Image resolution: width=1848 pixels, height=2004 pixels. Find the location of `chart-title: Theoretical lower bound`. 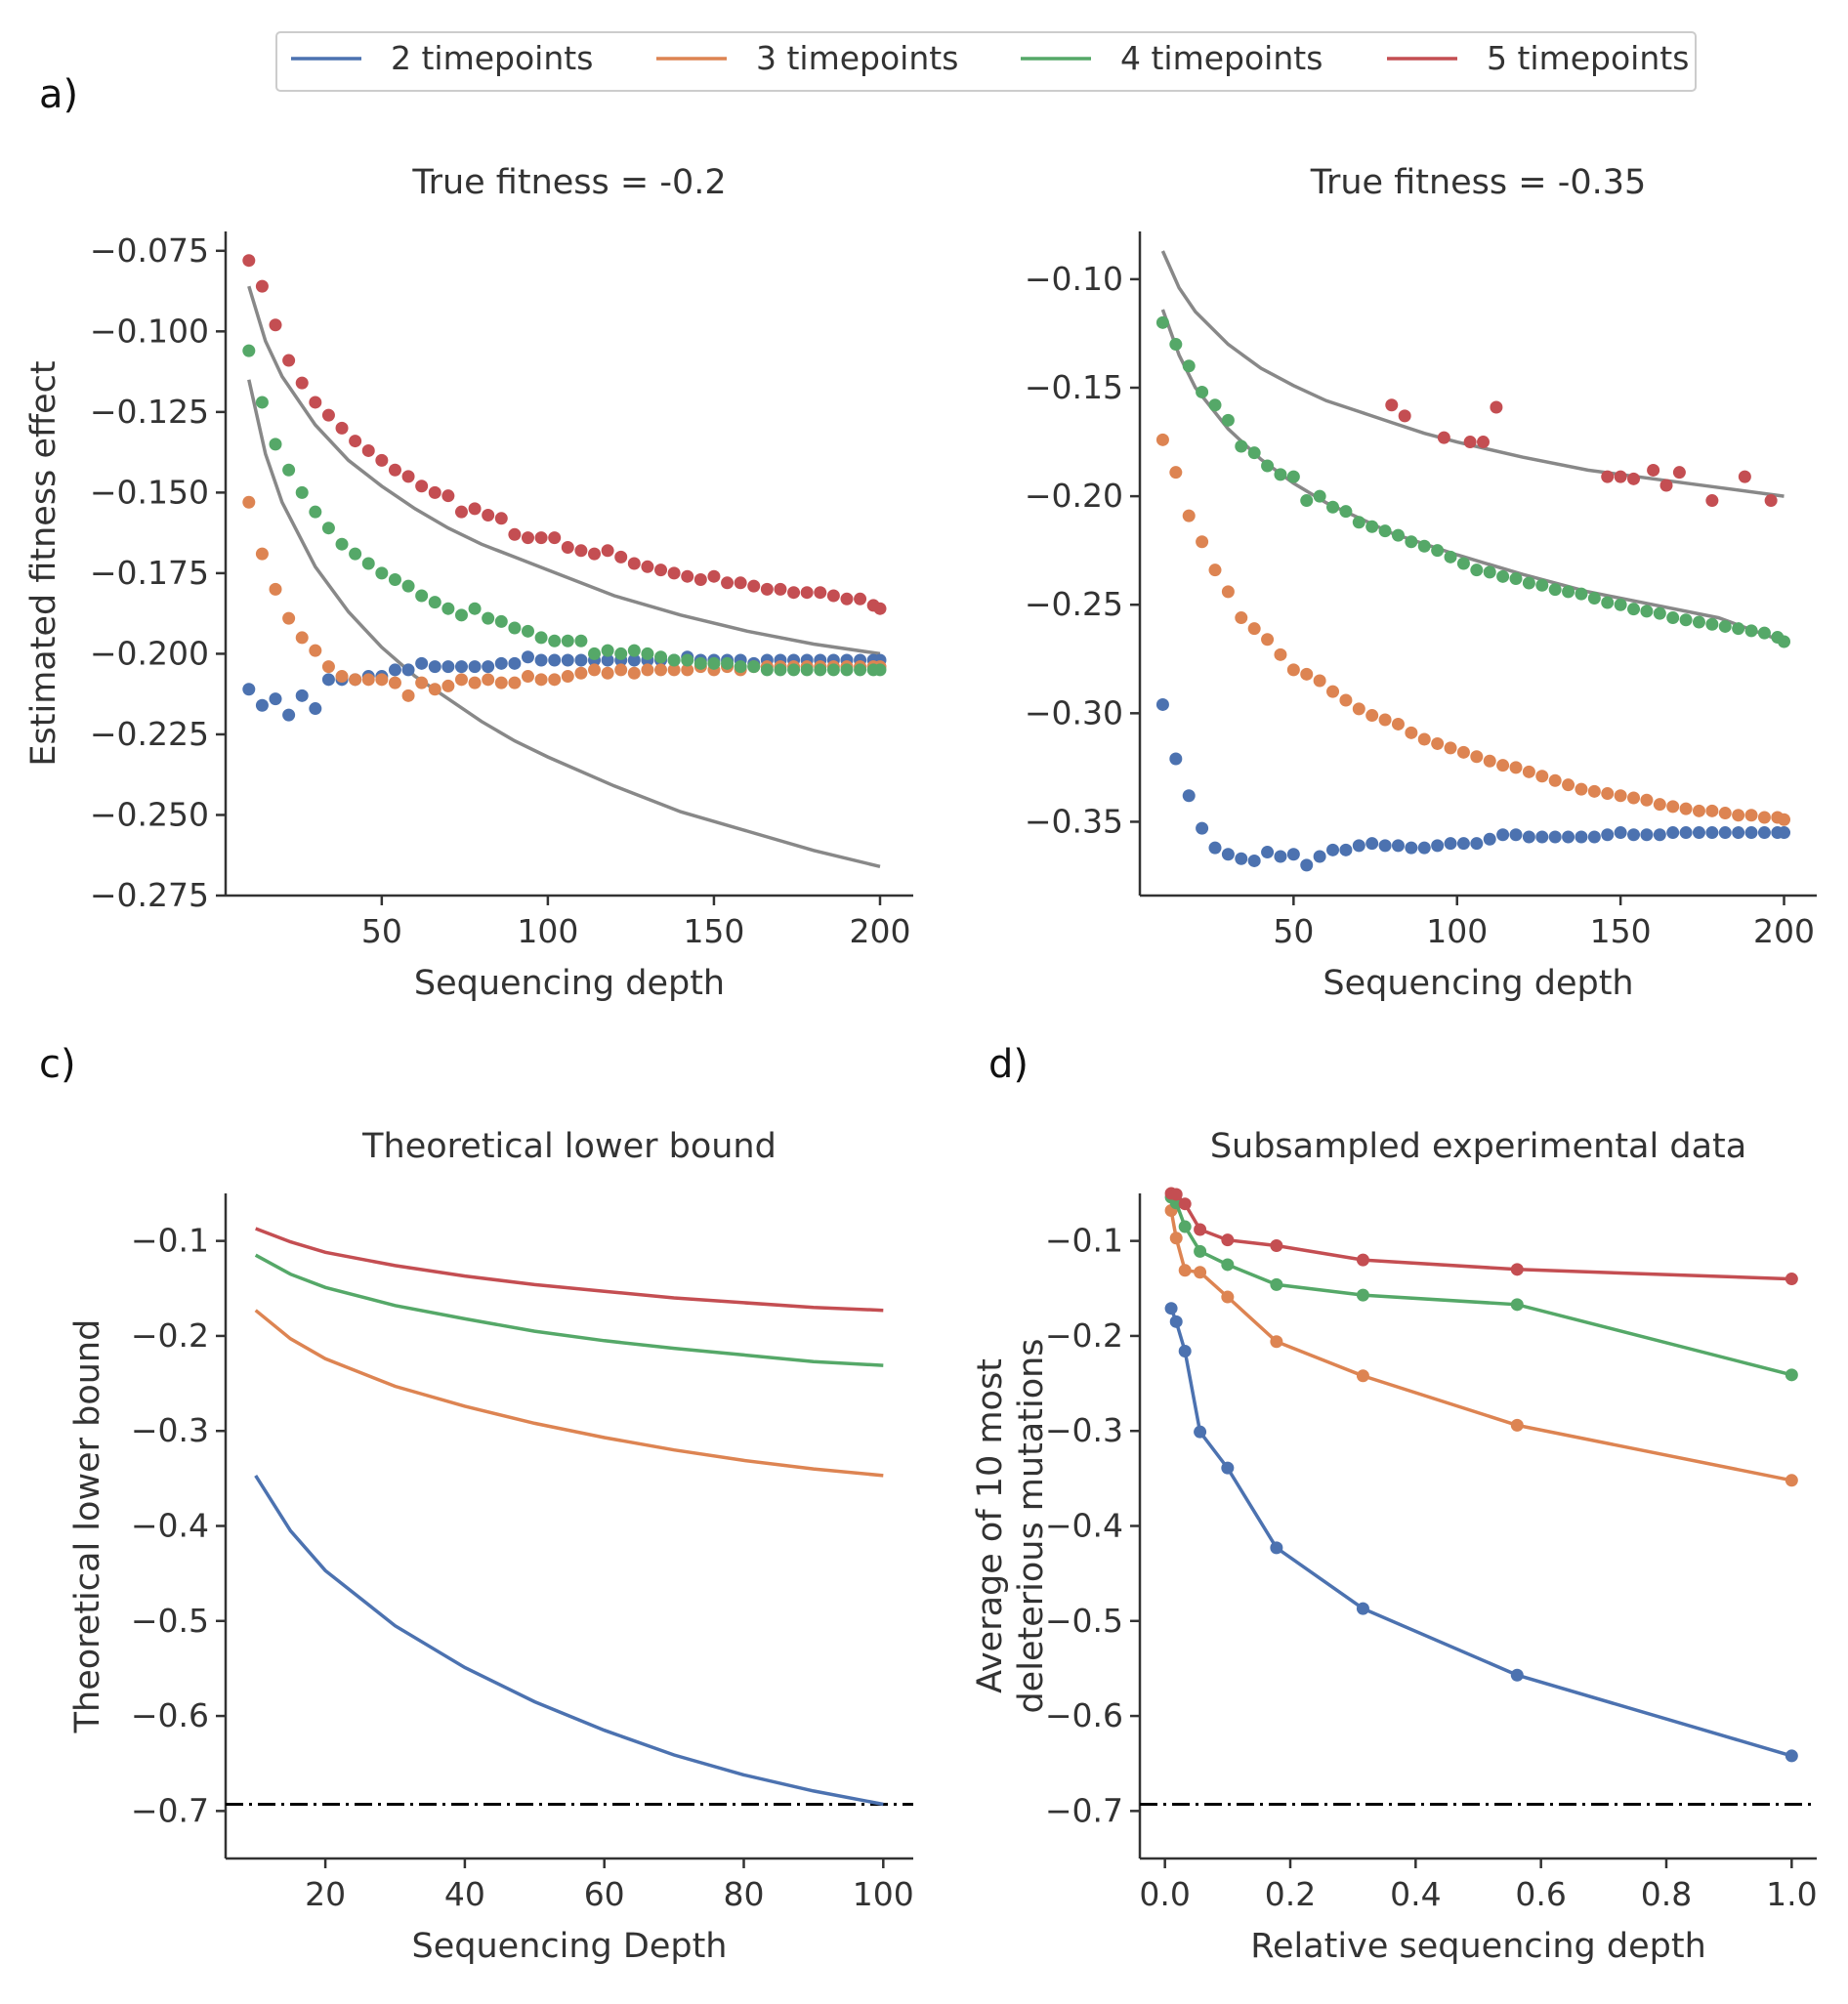

chart-title: Theoretical lower bound is located at coordinates (569, 1146).